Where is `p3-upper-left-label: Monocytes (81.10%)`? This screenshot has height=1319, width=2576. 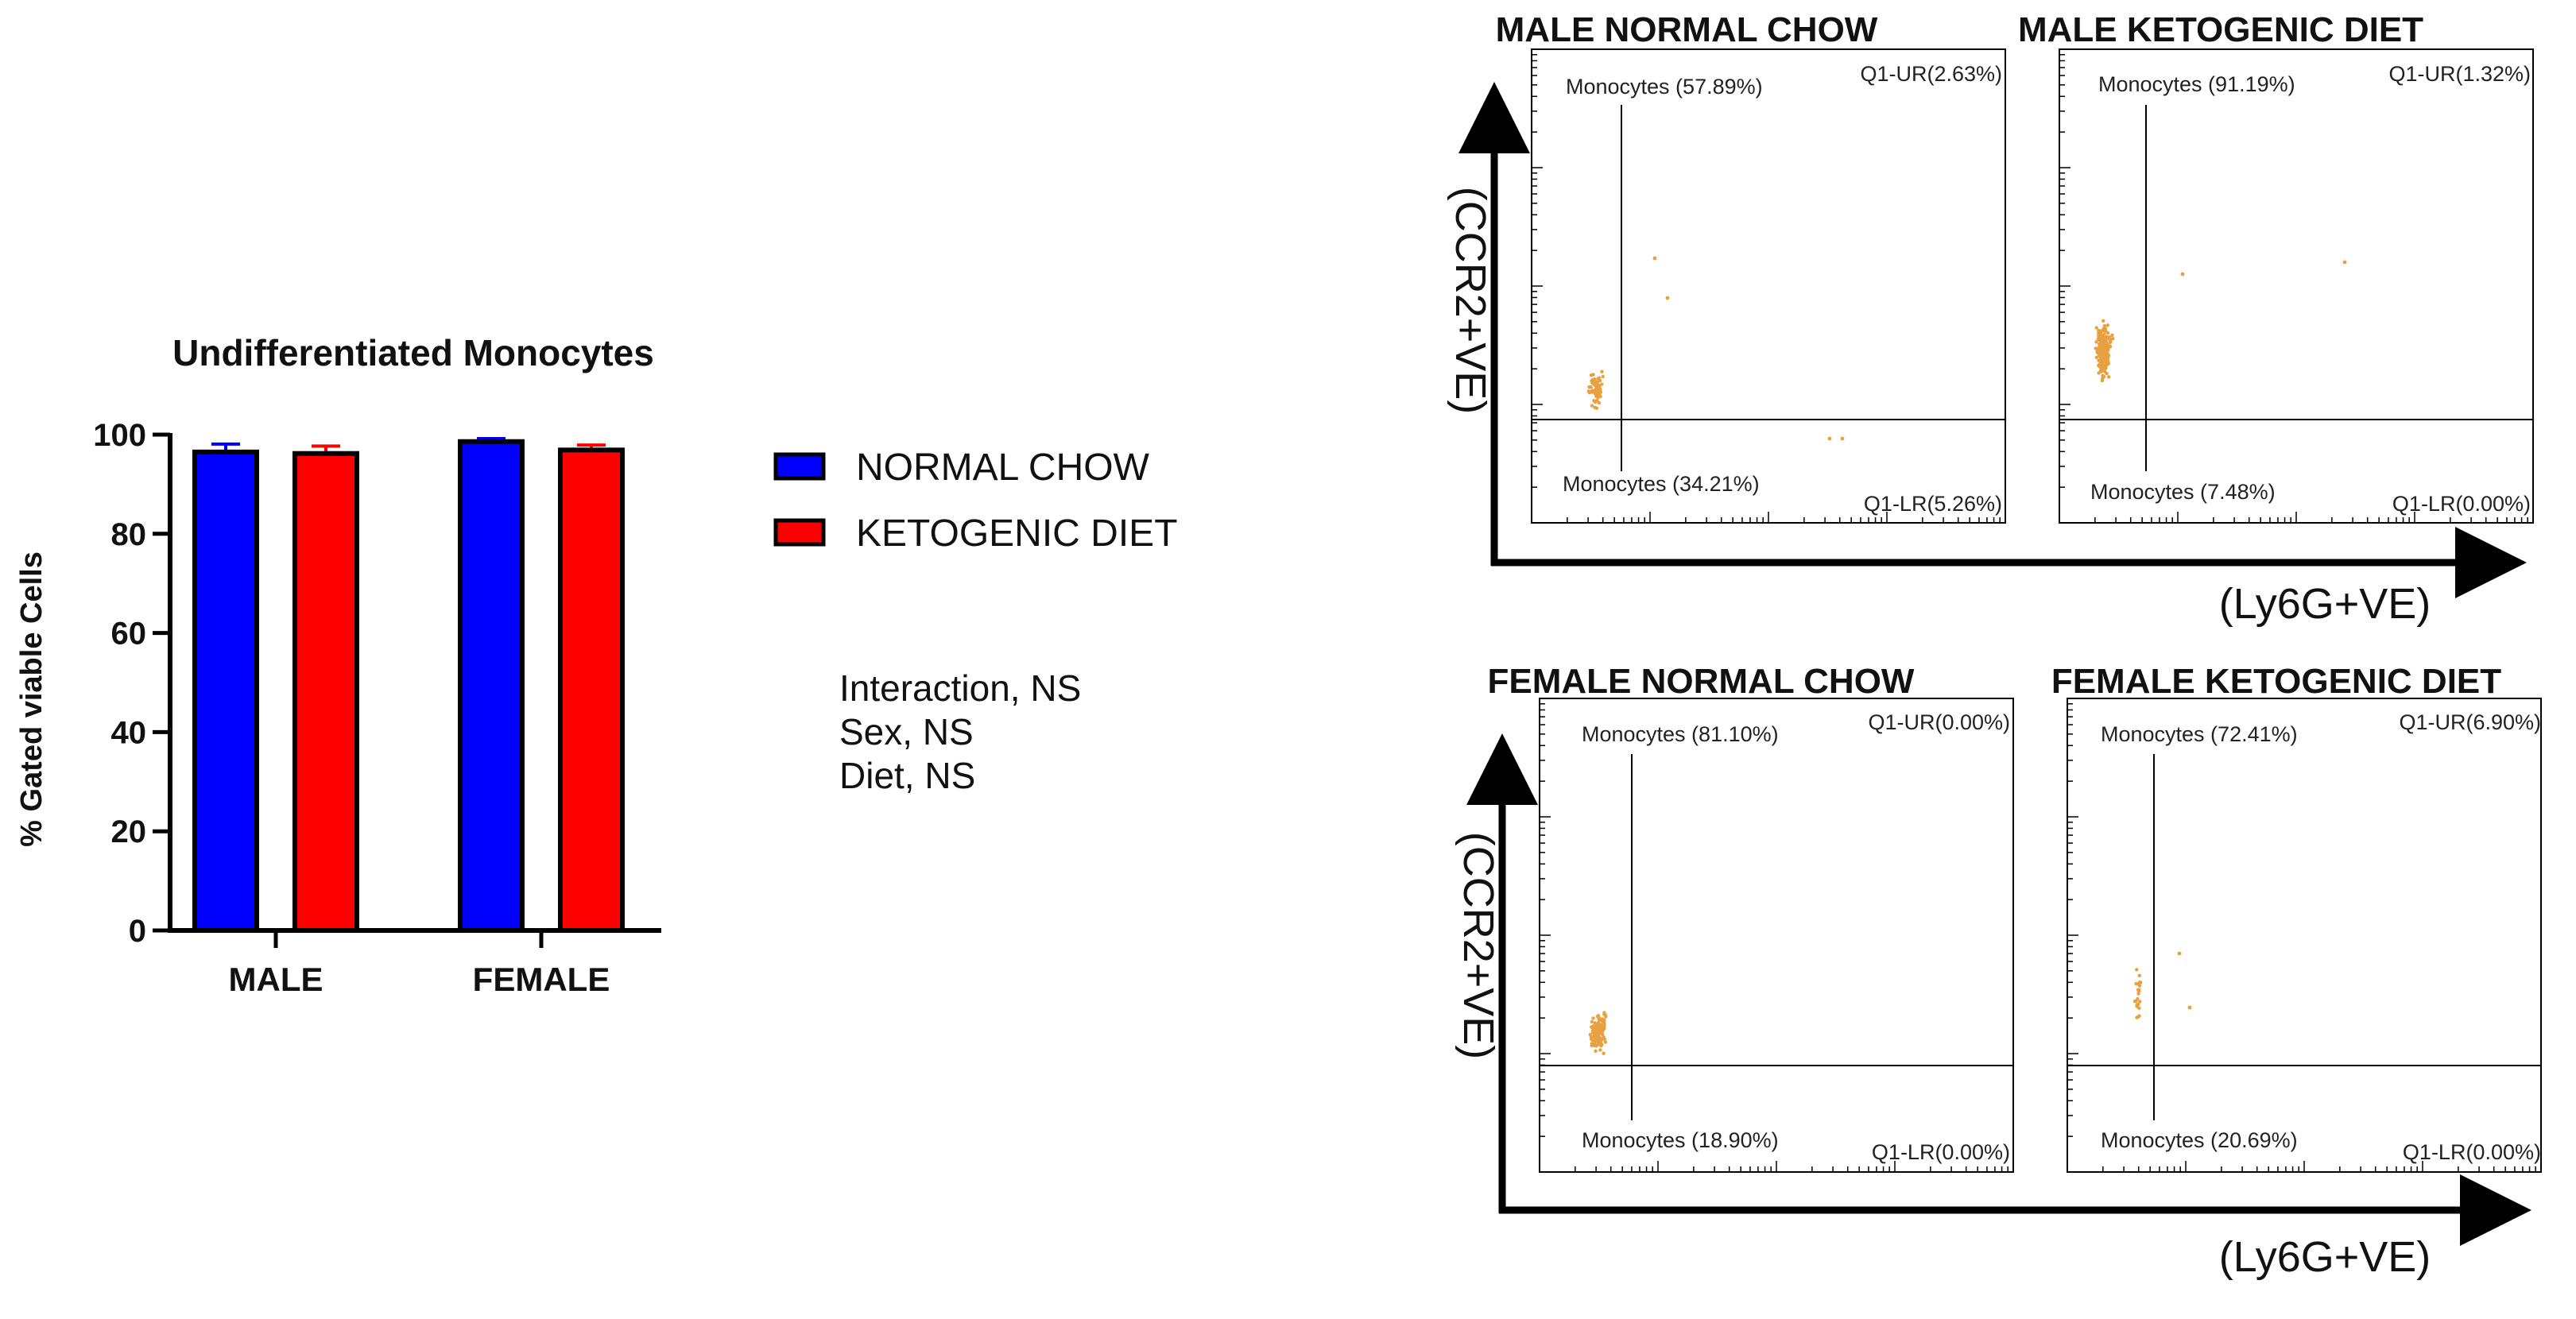 p3-upper-left-label: Monocytes (81.10%) is located at coordinates (1680, 734).